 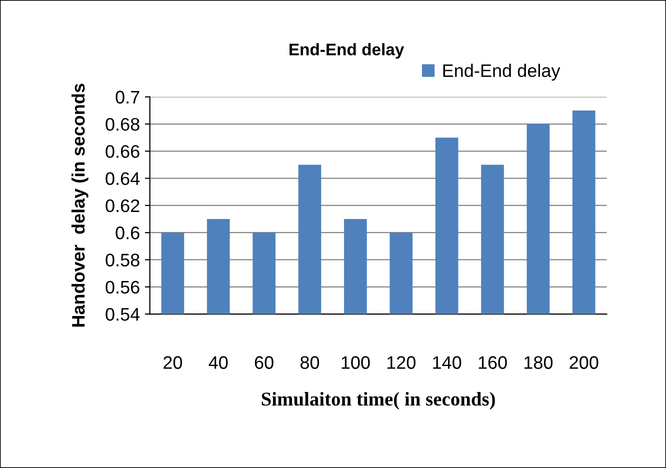 What do you see at coordinates (123, 151) in the screenshot?
I see `y-tick-label: 0.66` at bounding box center [123, 151].